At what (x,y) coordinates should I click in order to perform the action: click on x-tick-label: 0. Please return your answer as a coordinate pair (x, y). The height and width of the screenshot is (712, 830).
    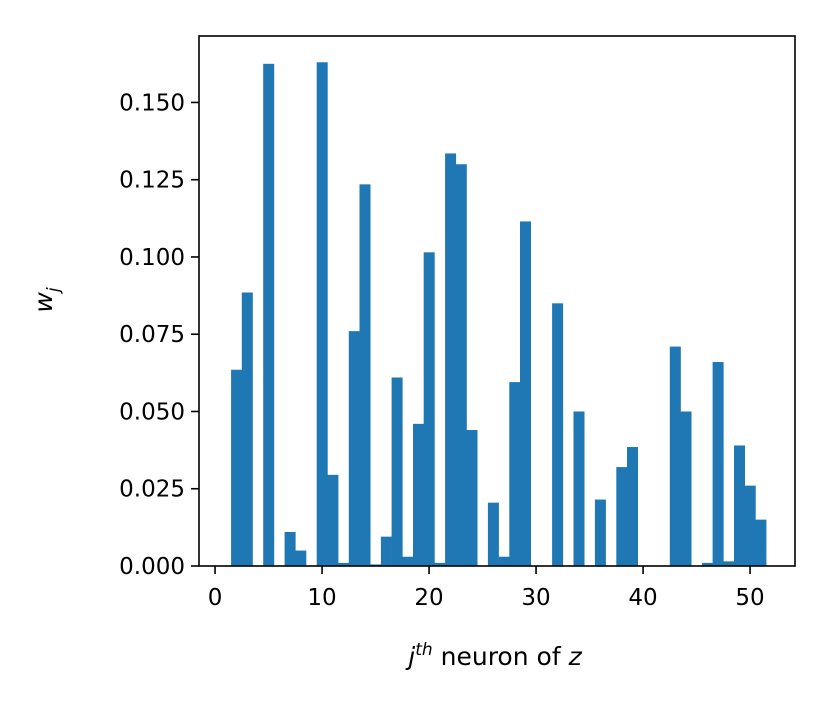
    Looking at the image, I should click on (215, 598).